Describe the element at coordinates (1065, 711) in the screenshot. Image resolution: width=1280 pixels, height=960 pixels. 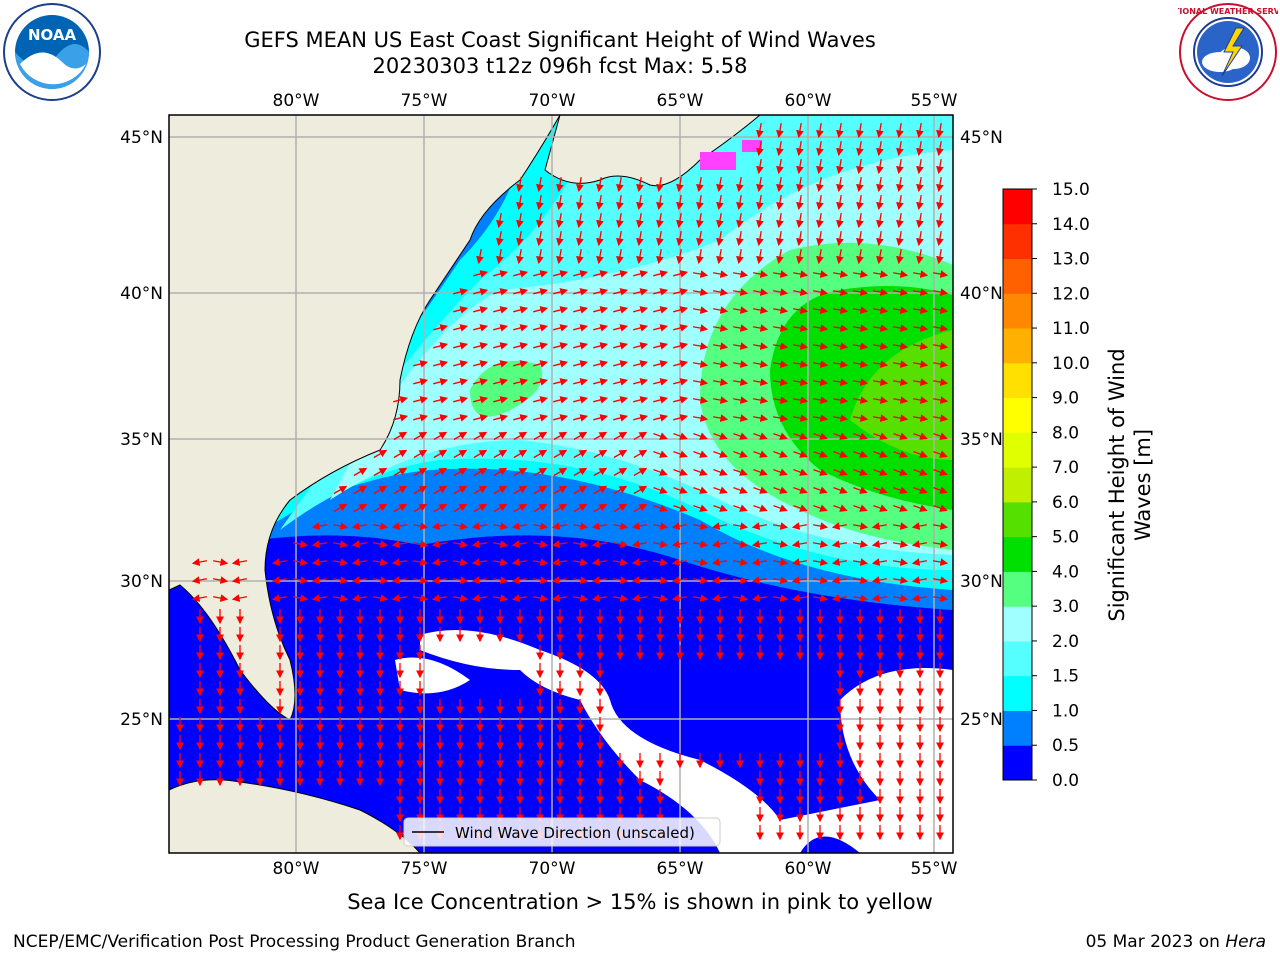
I see `colorbar-tick-label: 1.0` at that location.